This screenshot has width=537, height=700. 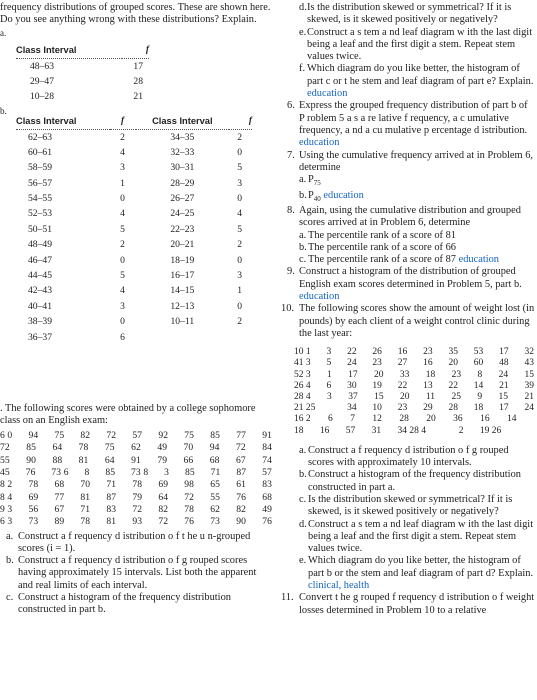 I want to click on score-row: 72 85 64 78 75 62 49 70 94 72 84, so click(x=136, y=448).